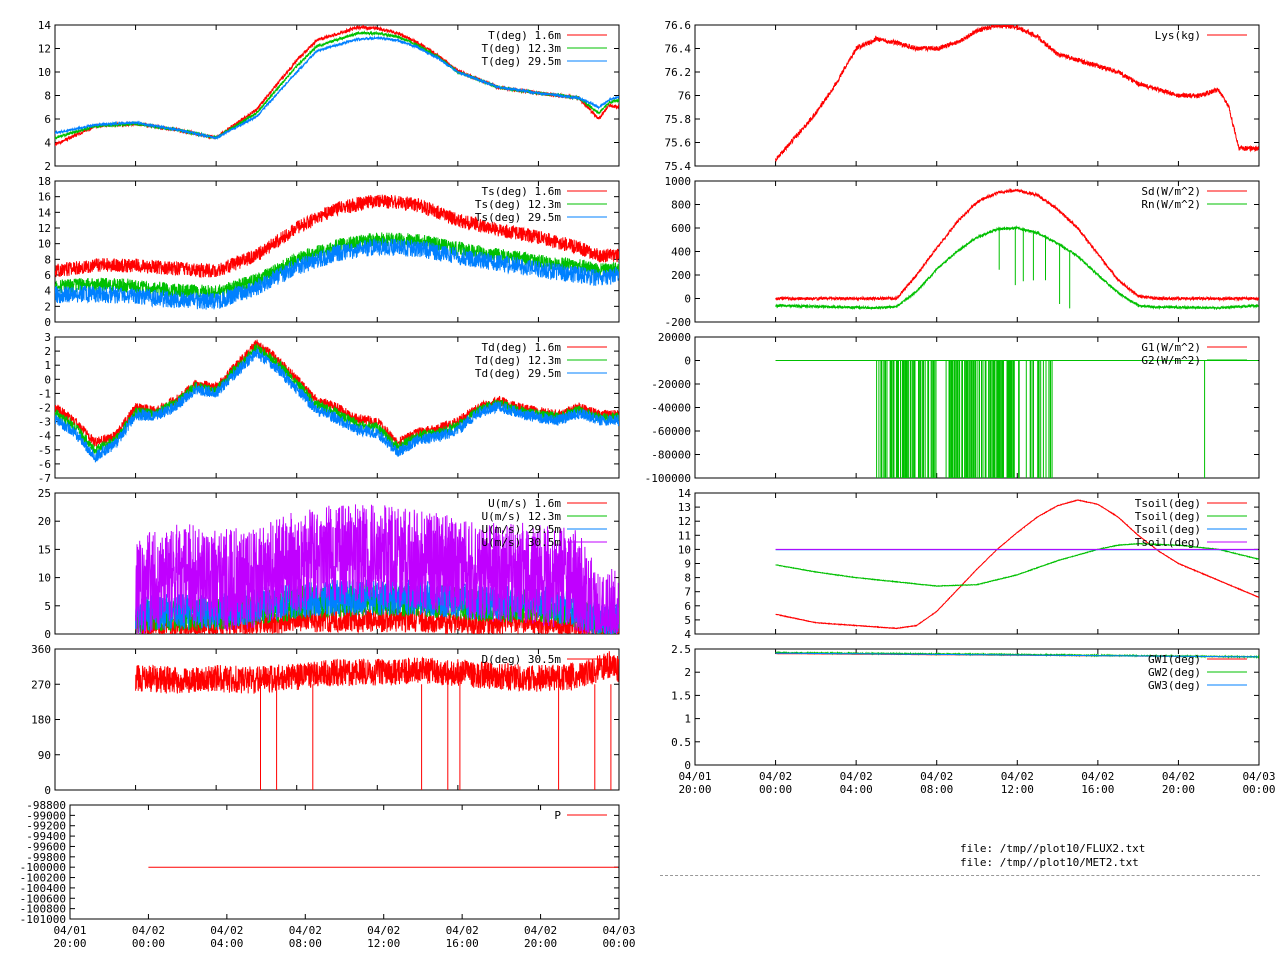 The width and height of the screenshot is (1280, 960). I want to click on y-tick-label: 180, so click(41, 720).